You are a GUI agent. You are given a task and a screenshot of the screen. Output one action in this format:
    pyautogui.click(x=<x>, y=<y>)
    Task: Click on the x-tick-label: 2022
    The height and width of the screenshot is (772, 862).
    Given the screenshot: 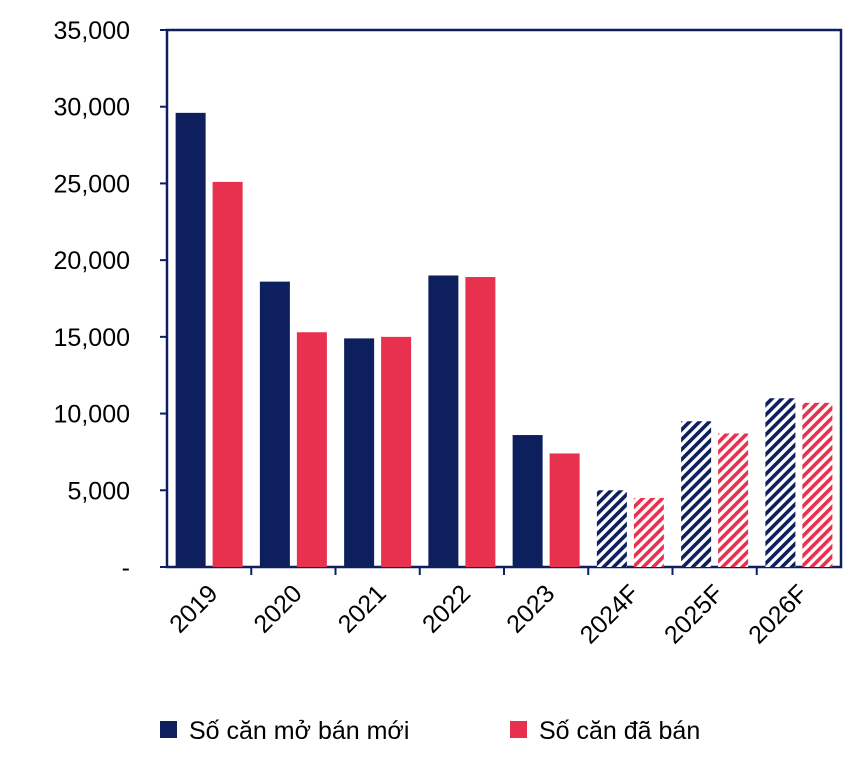 What is the action you would take?
    pyautogui.click(x=446, y=608)
    